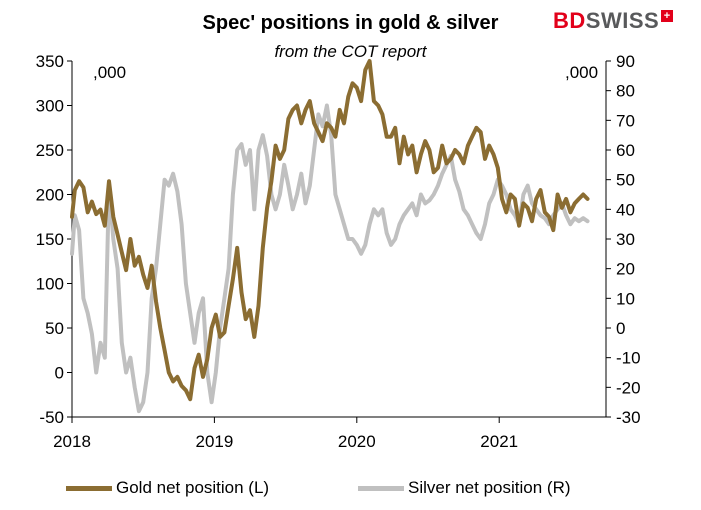  What do you see at coordinates (625, 91) in the screenshot?
I see `right-tick-label: 80` at bounding box center [625, 91].